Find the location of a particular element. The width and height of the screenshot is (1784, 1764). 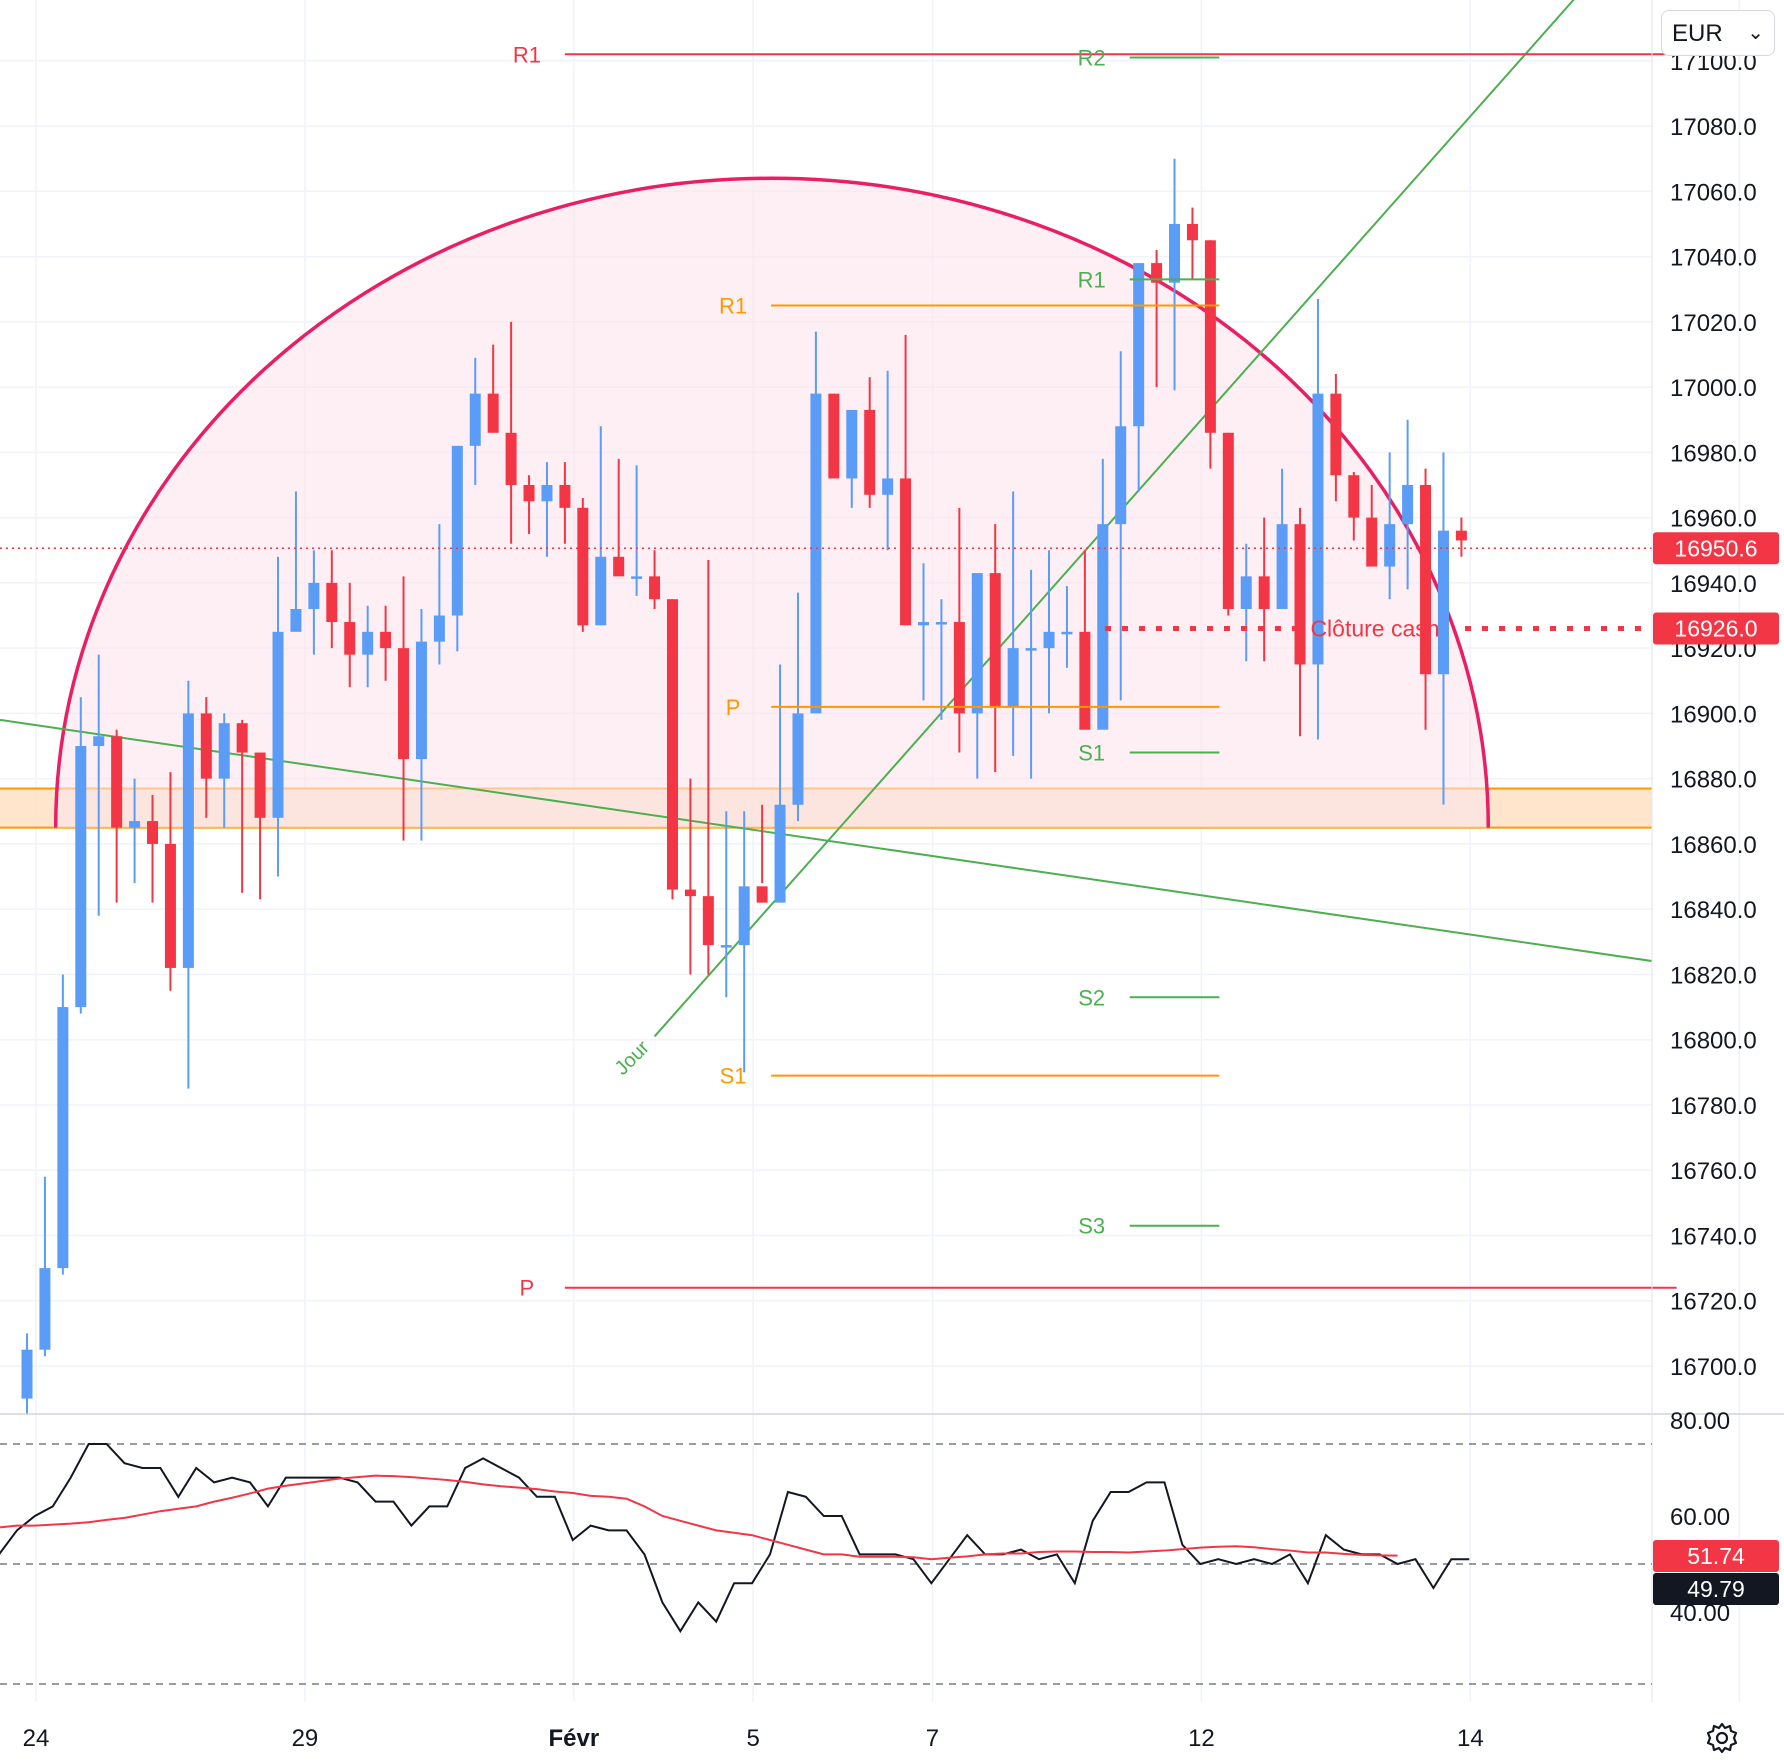

price-tick-label: 17080.0 is located at coordinates (1713, 127).